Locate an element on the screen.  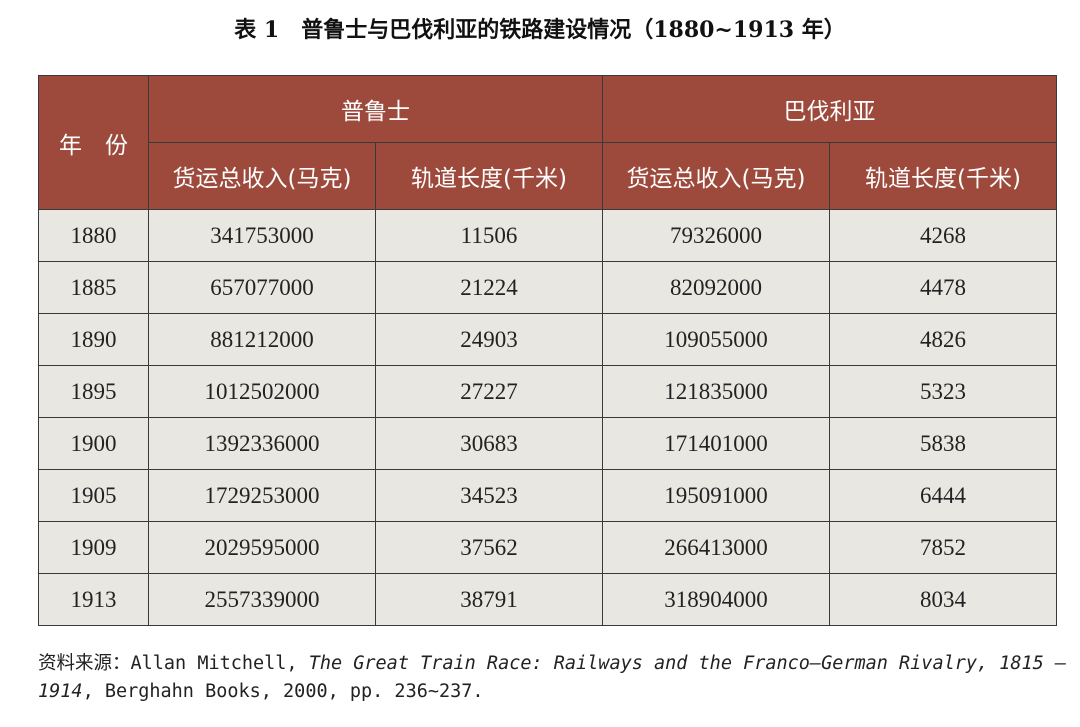
value-cell: 341753000 is located at coordinates (262, 235).